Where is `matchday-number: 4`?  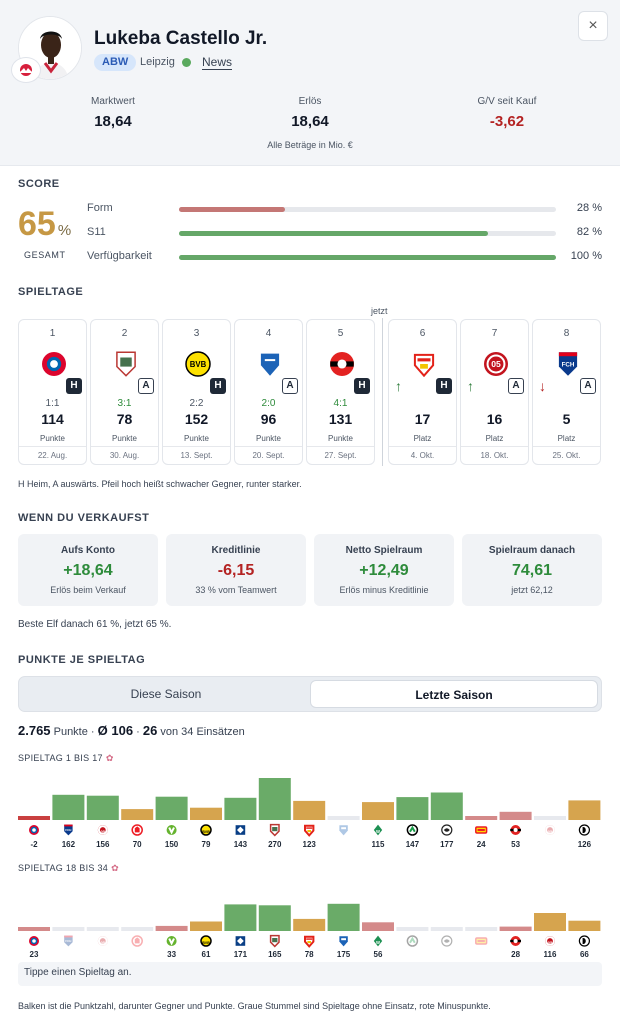 matchday-number: 4 is located at coordinates (268, 333).